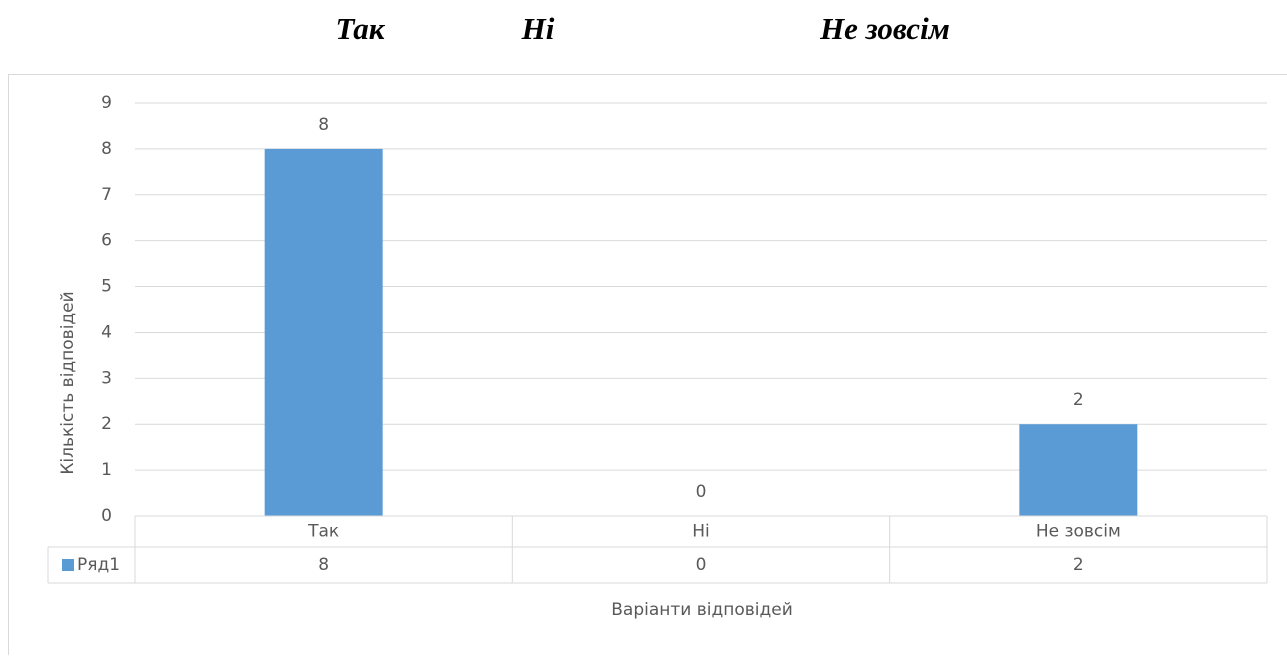 The width and height of the screenshot is (1287, 659). Describe the element at coordinates (1078, 400) in the screenshot. I see `data-label: 2` at that location.